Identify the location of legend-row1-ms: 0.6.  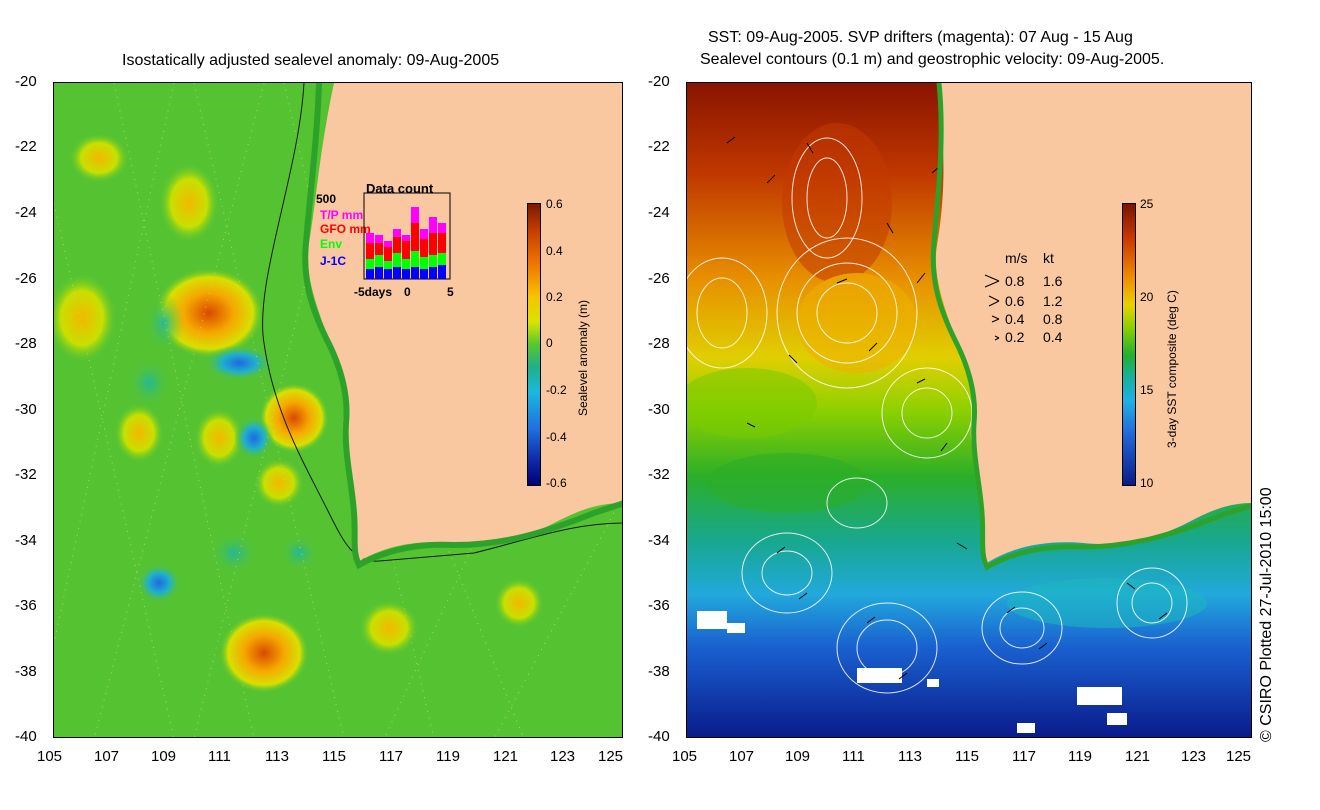
(1015, 301).